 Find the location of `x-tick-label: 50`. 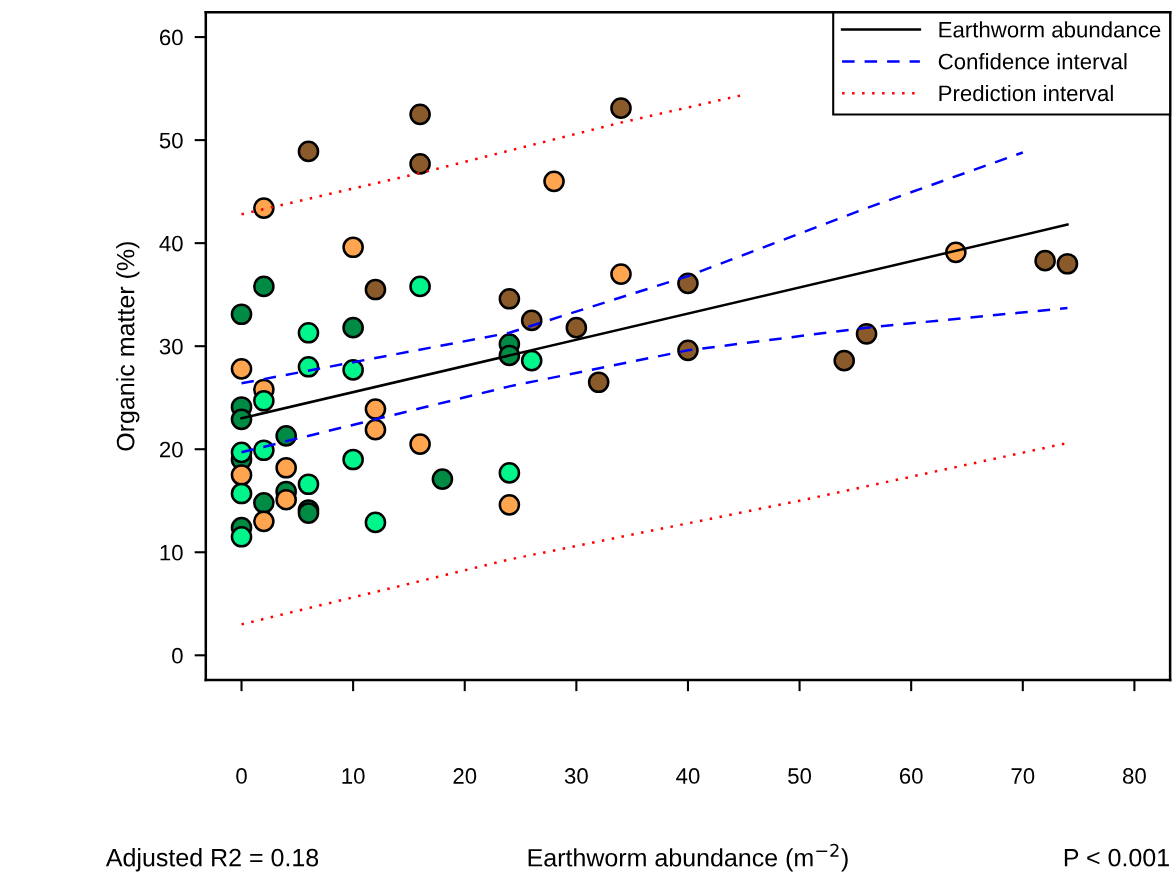

x-tick-label: 50 is located at coordinates (800, 776).